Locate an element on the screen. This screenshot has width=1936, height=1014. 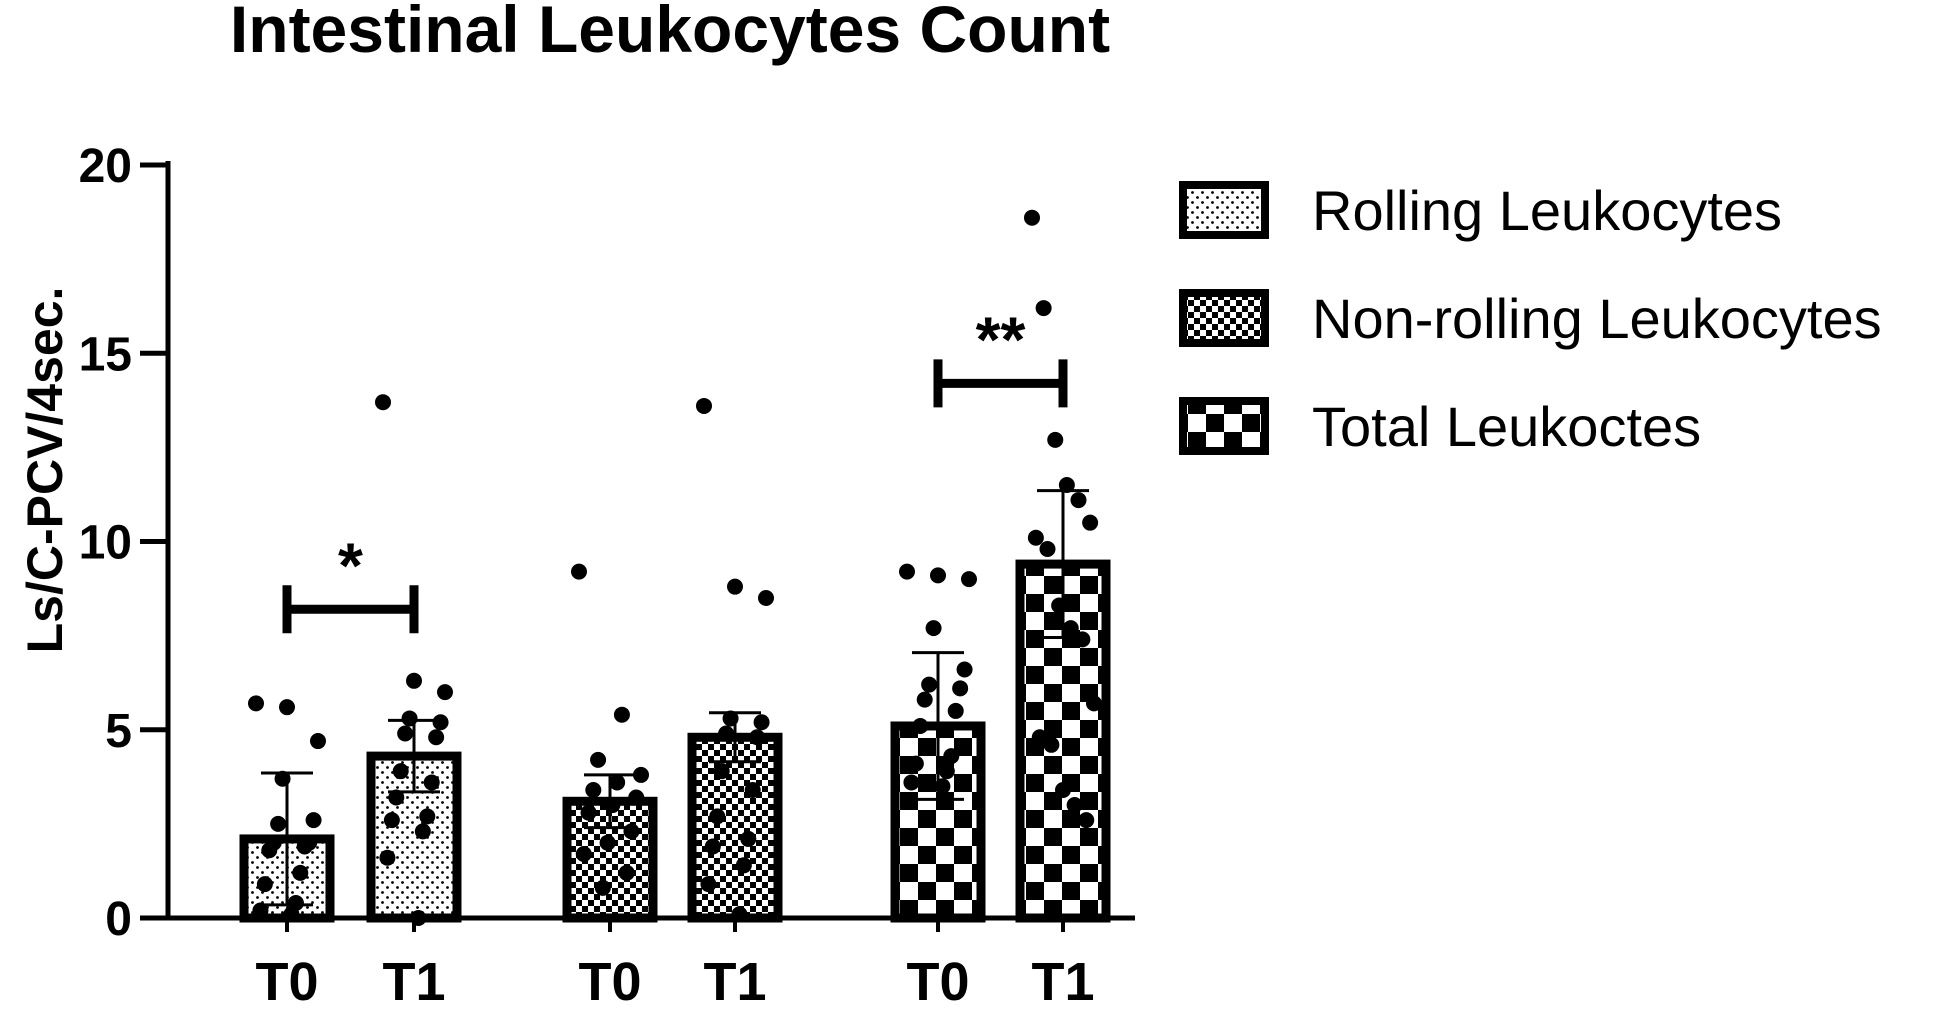
y-tick-label: 15 is located at coordinates (105, 354).